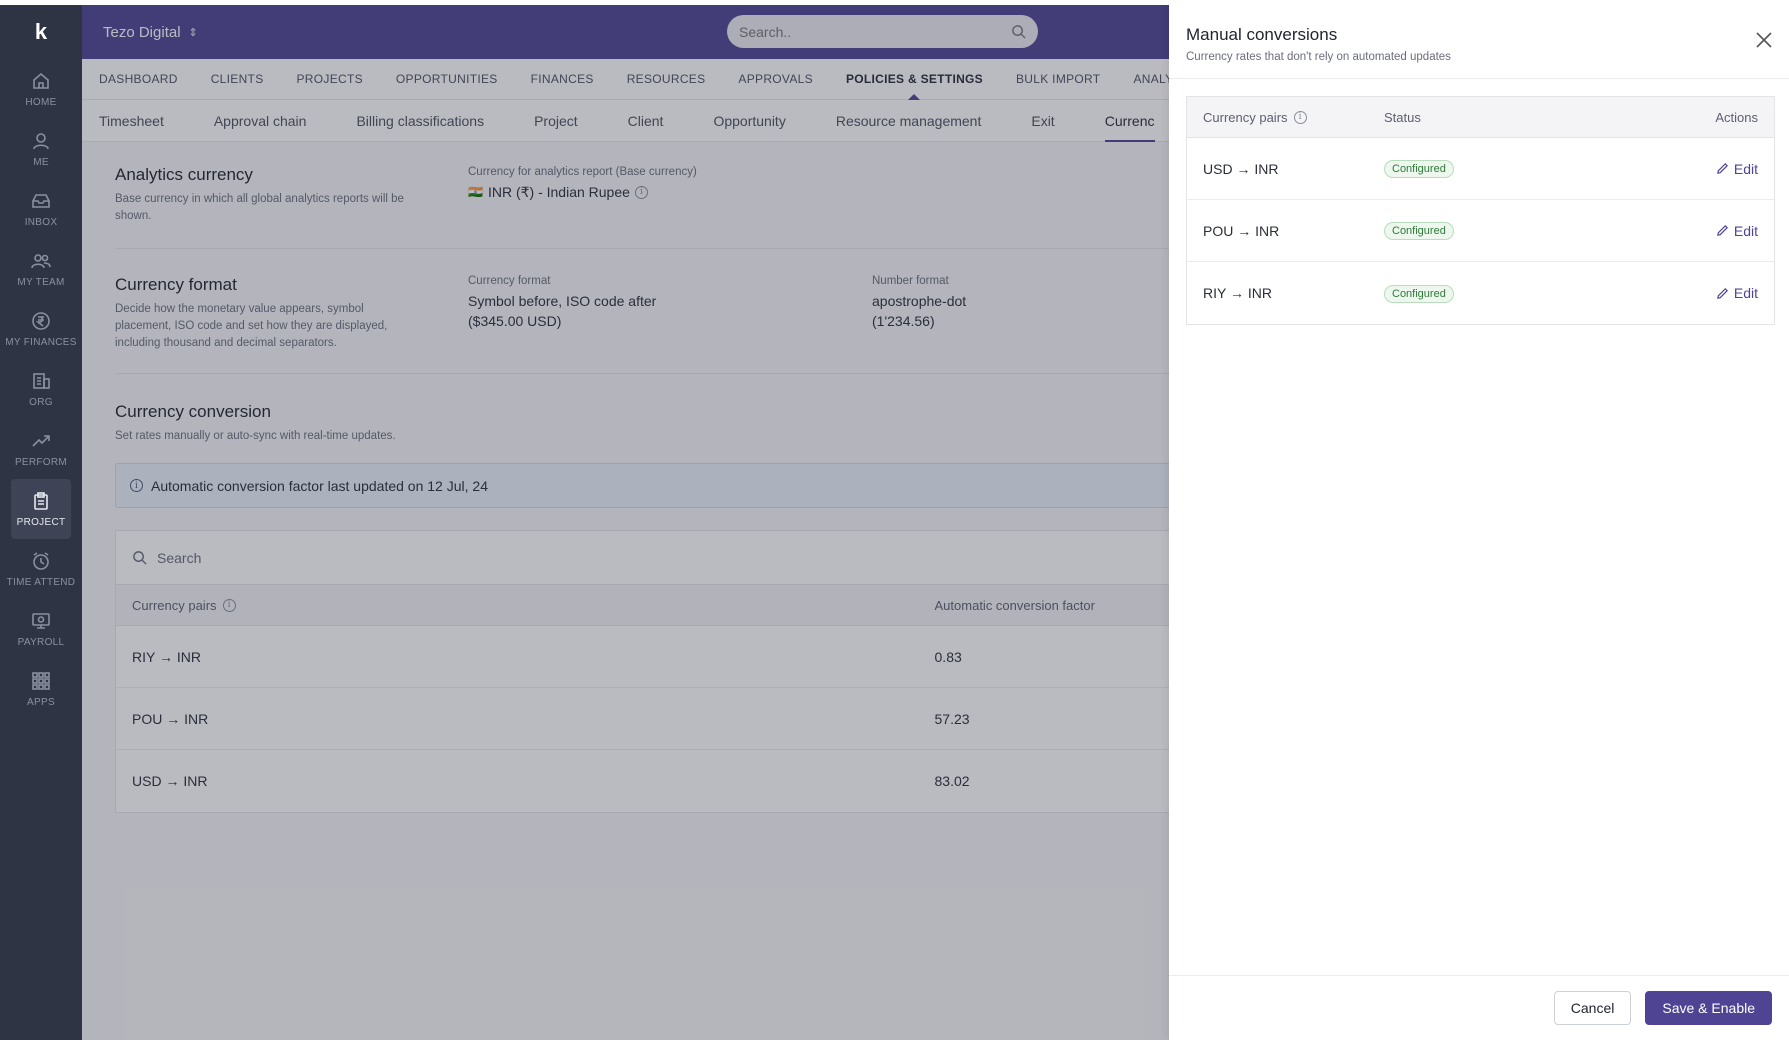 Image resolution: width=1789 pixels, height=1040 pixels. What do you see at coordinates (446, 78) in the screenshot?
I see `nav-opportunities: OPPORTUNITIES` at bounding box center [446, 78].